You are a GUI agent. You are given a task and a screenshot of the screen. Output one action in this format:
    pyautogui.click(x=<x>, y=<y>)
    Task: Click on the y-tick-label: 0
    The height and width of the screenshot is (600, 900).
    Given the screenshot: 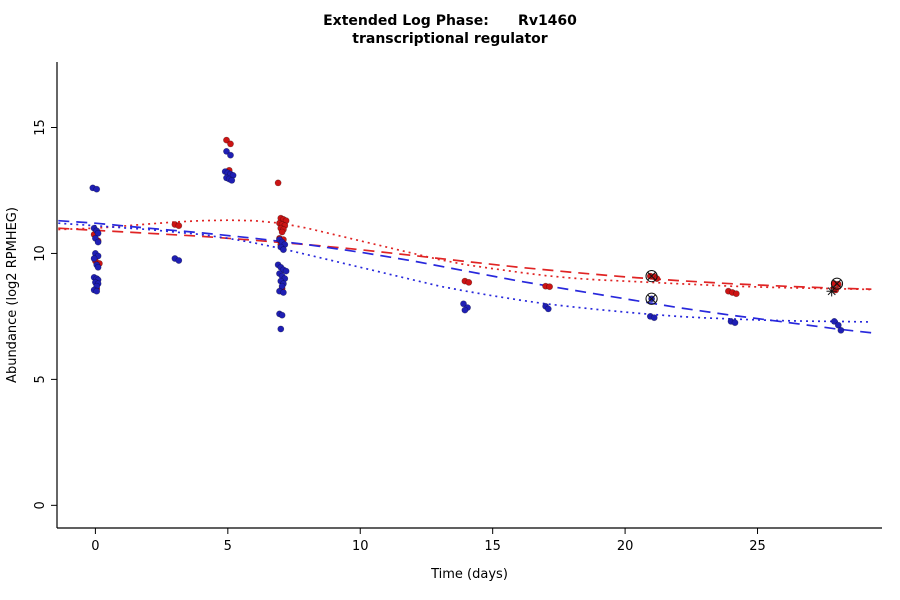 What is the action you would take?
    pyautogui.click(x=40, y=505)
    